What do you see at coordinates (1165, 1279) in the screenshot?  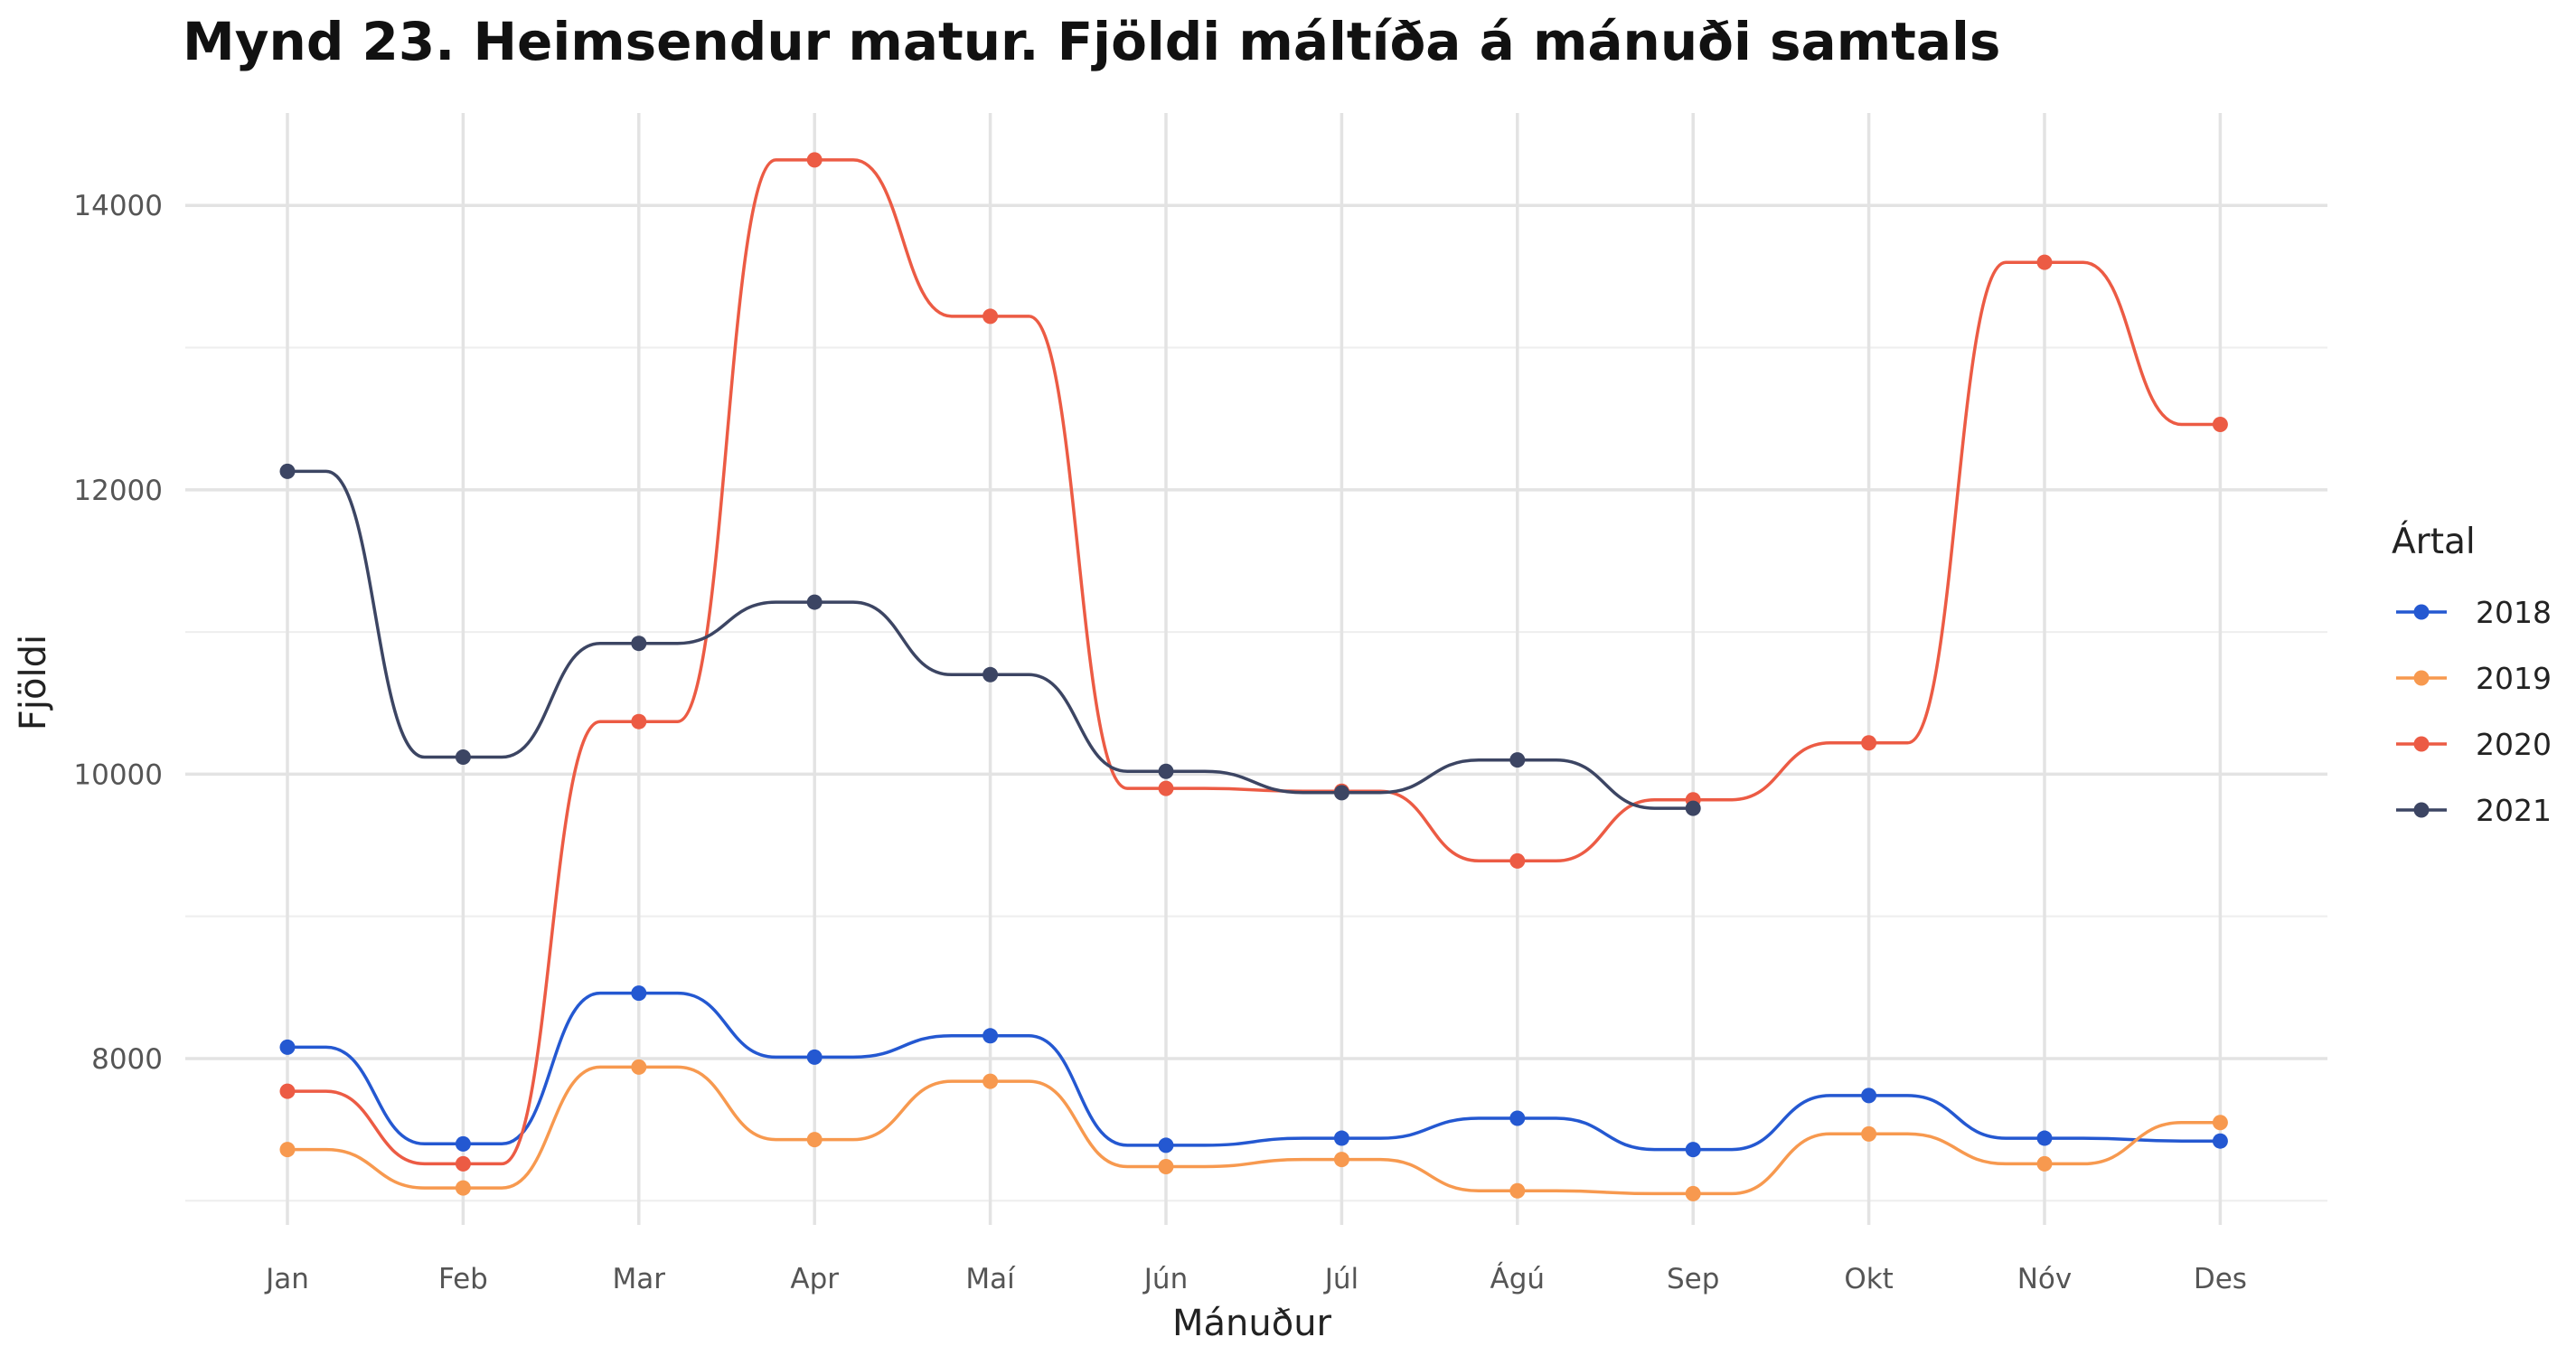 I see `x-tick-label: Jún` at bounding box center [1165, 1279].